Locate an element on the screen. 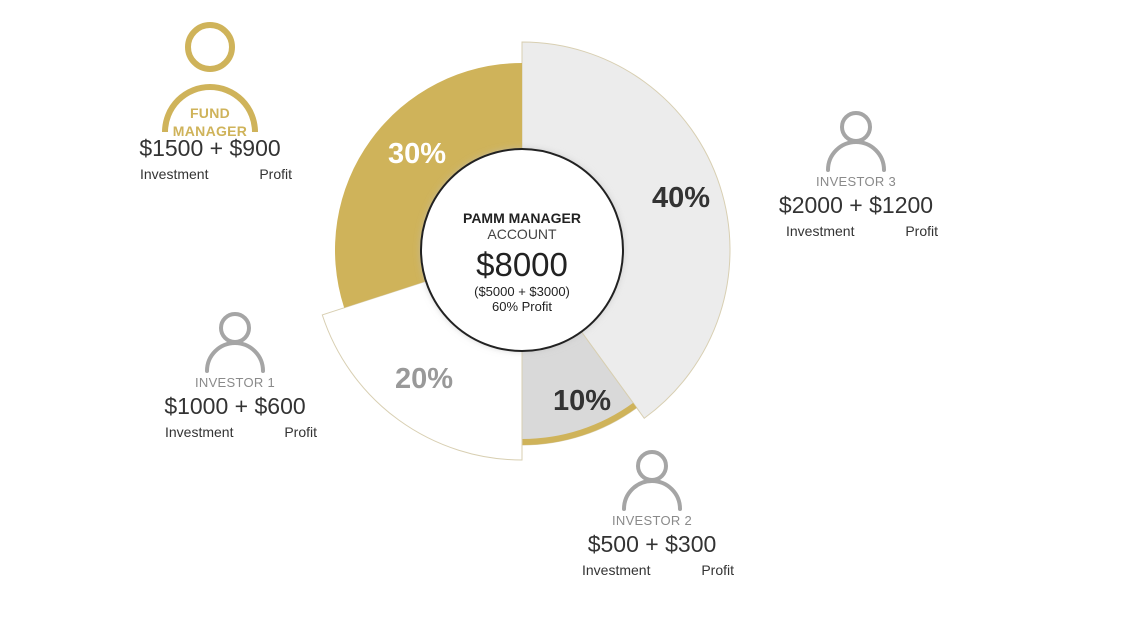 The image size is (1128, 630). party-investor-2: INVESTOR 2 $500 + $300 Investment Profit is located at coordinates (652, 513).